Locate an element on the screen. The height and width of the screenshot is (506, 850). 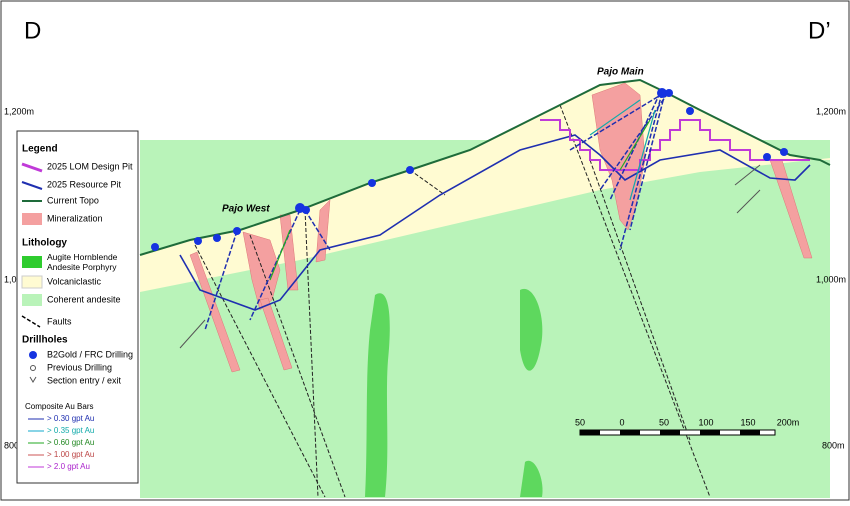
scale-label: 200m is located at coordinates (788, 422).